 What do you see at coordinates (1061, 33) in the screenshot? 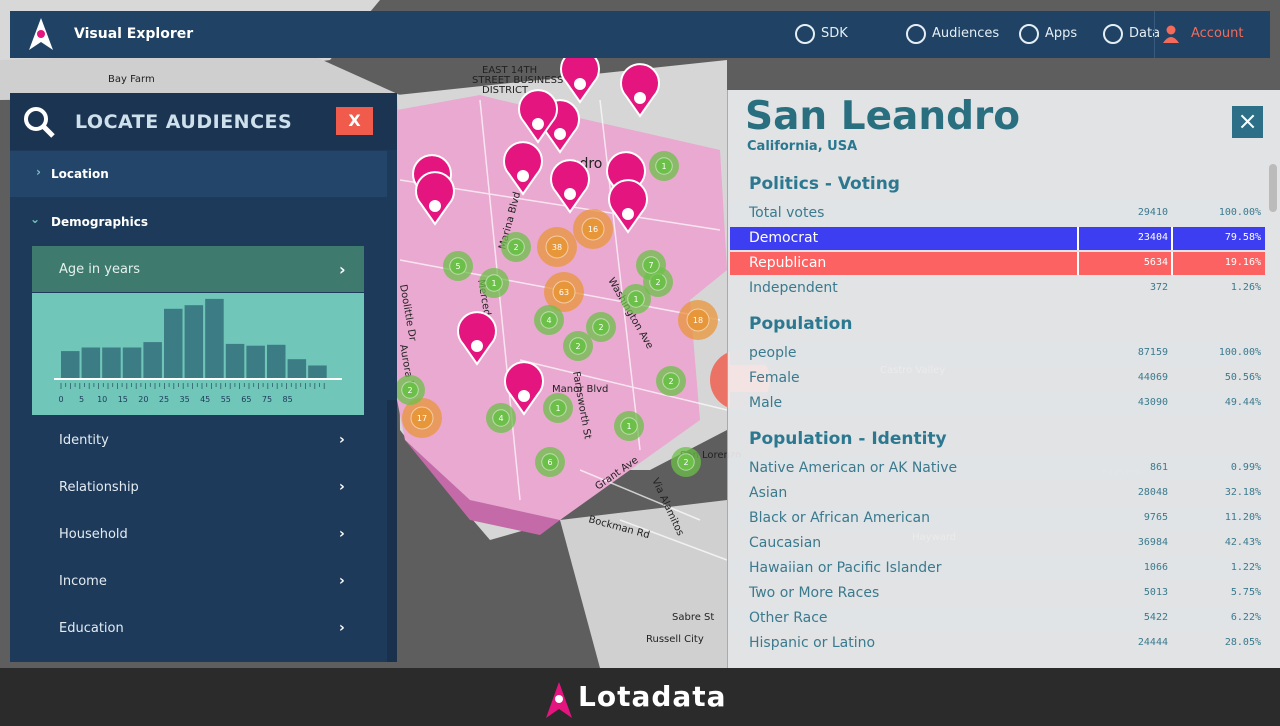
I see `nav-link: Apps` at bounding box center [1061, 33].